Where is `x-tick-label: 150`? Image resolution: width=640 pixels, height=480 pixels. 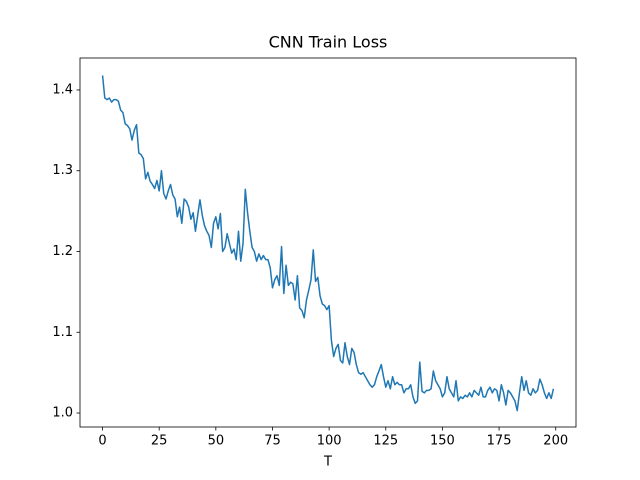 x-tick-label: 150 is located at coordinates (442, 441).